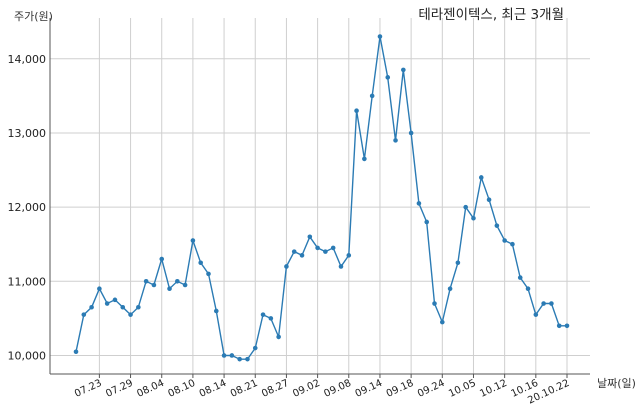 This screenshot has width=640, height=414. What do you see at coordinates (337, 389) in the screenshot?
I see `x-tick-label: 09.08` at bounding box center [337, 389].